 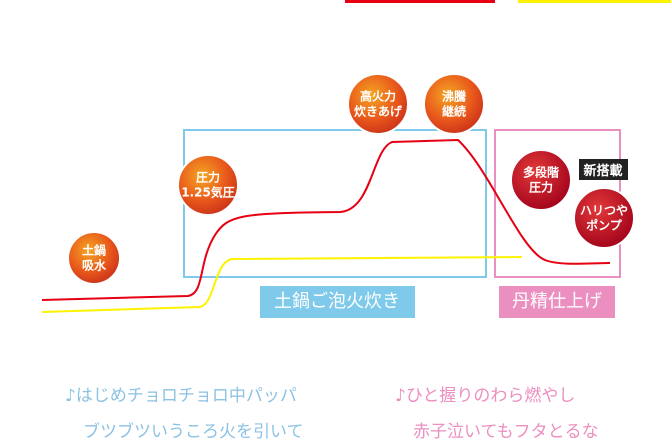 I want to click on node-label: ハリつやポンプ, so click(x=604, y=218).